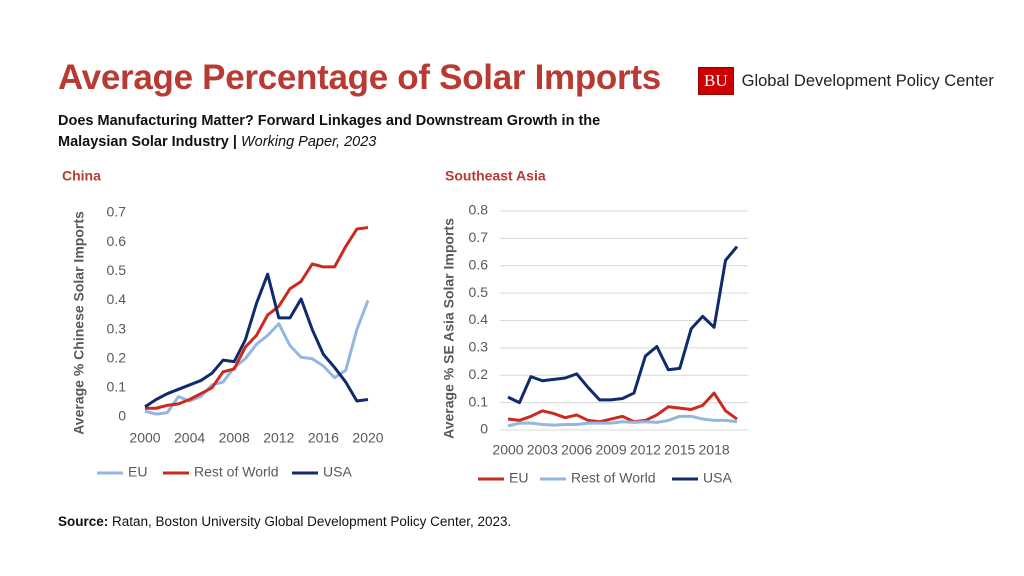 This screenshot has height=576, width=1024. Describe the element at coordinates (189, 438) in the screenshot. I see `x-tick-label: 2004` at that location.